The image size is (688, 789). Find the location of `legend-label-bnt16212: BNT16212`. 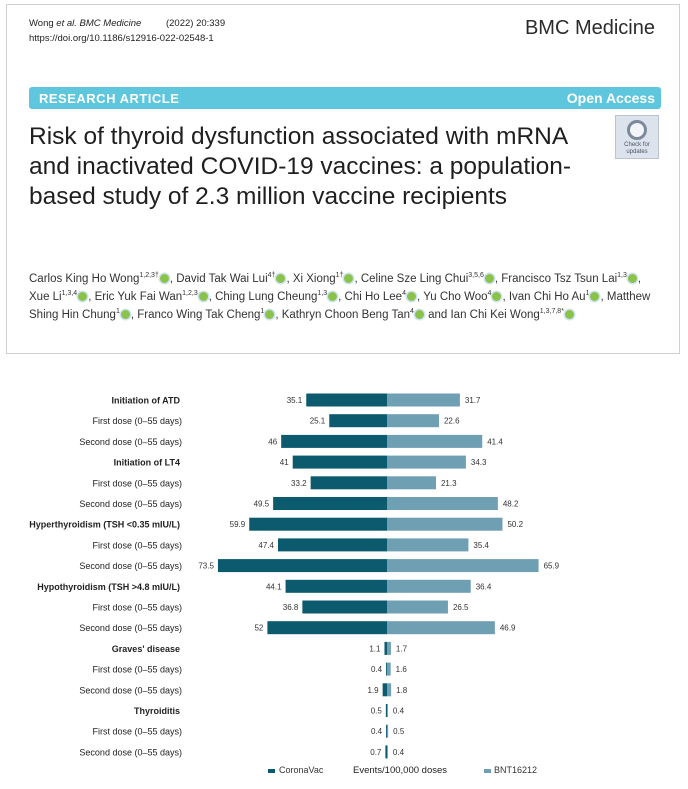

legend-label-bnt16212: BNT16212 is located at coordinates (515, 770).